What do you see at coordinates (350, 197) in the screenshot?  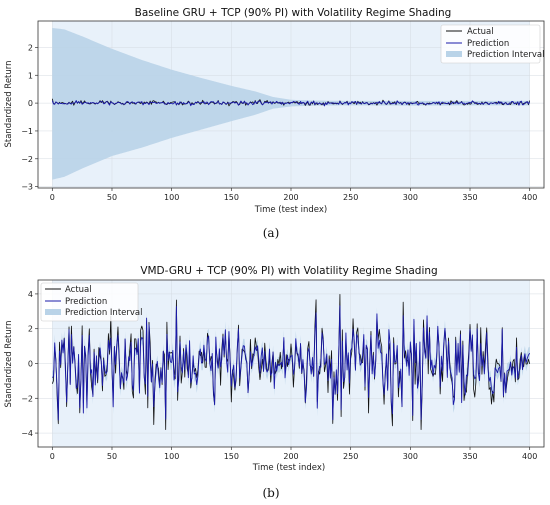 I see `a-xtick-label-250: 250` at bounding box center [350, 197].